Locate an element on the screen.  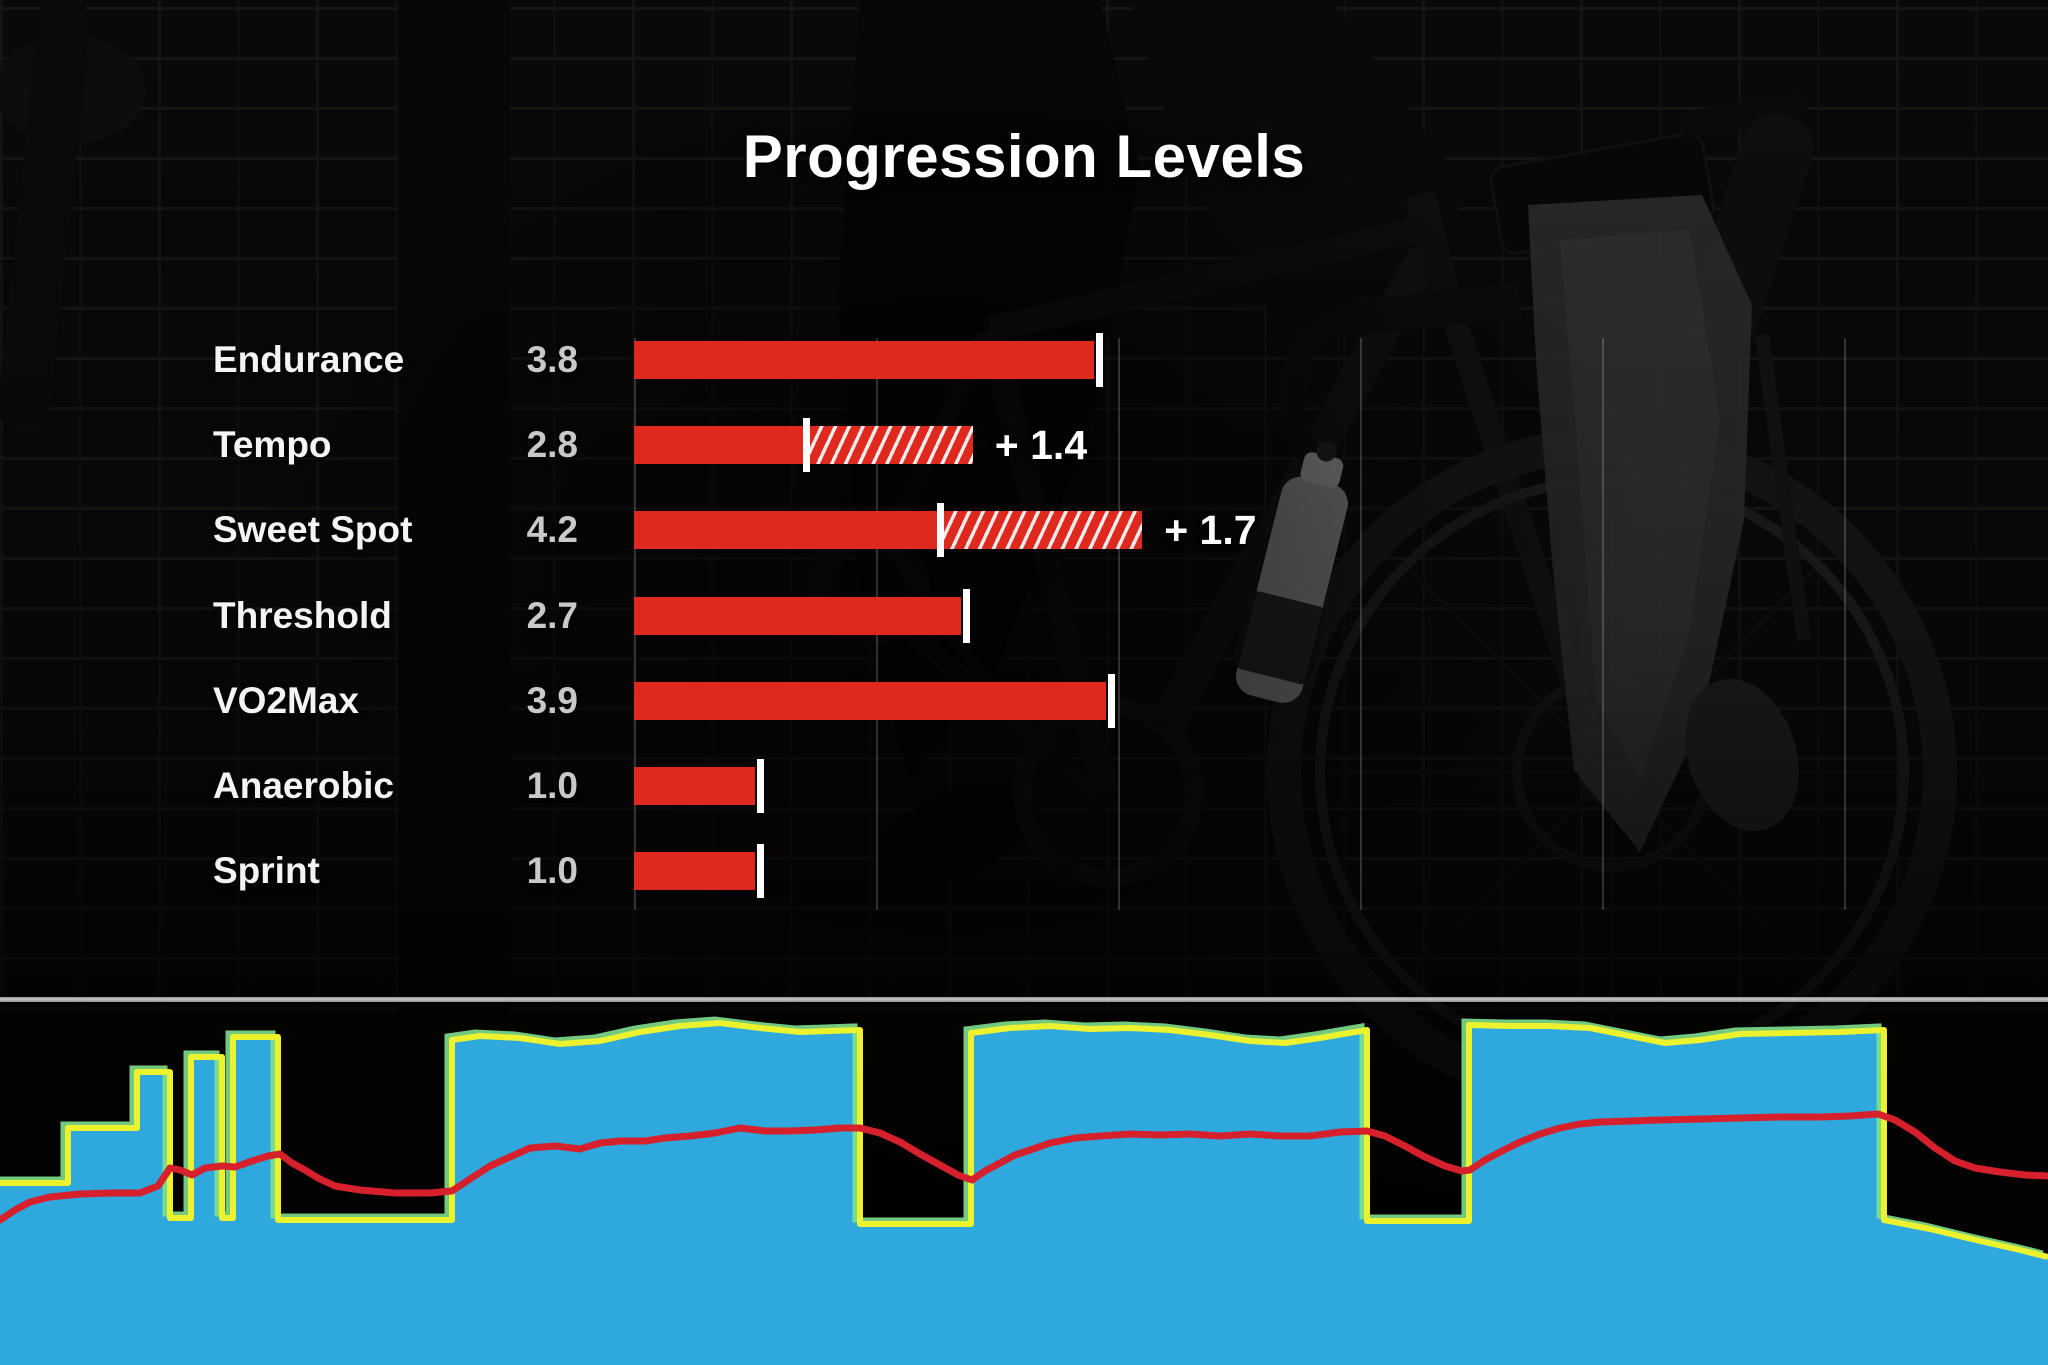
page-title: Progression Levels is located at coordinates (1024, 156).